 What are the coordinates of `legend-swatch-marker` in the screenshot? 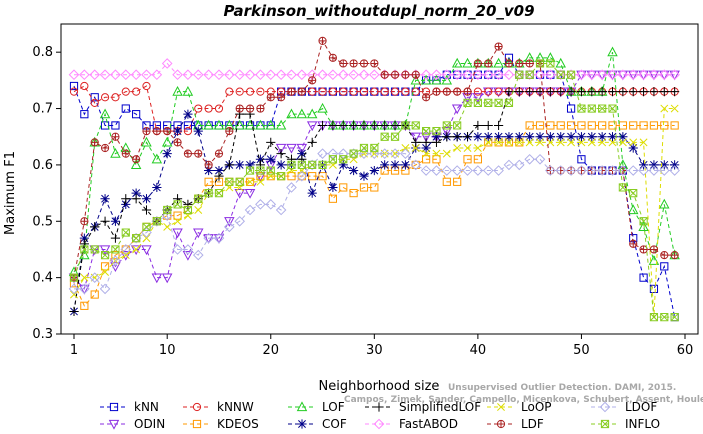 It's located at (302, 406).